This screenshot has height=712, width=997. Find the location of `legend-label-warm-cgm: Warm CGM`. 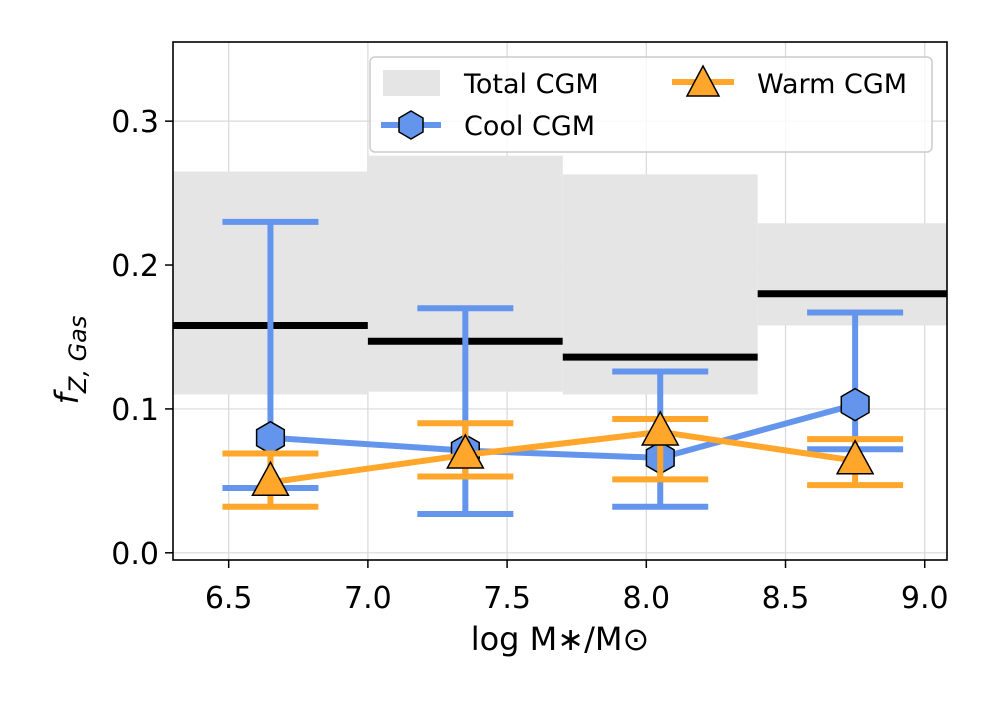

legend-label-warm-cgm: Warm CGM is located at coordinates (832, 84).